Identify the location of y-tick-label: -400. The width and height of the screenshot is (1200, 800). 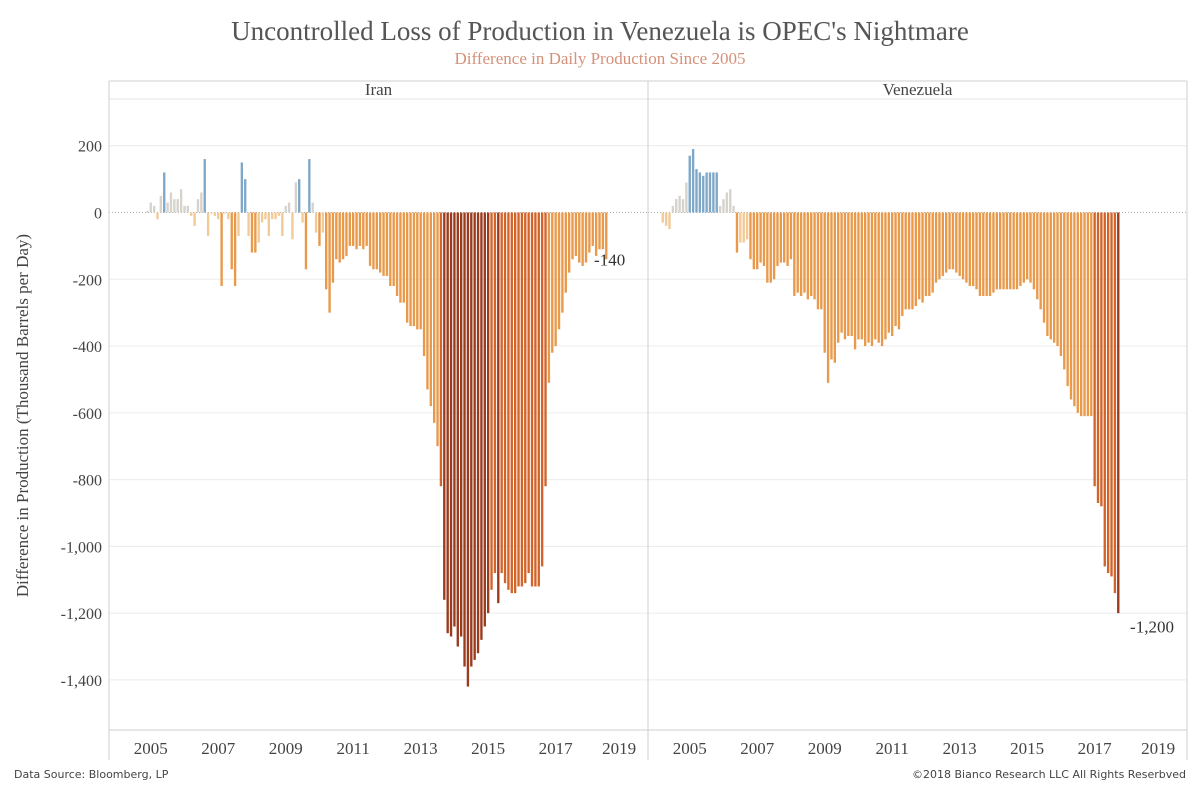
(87, 347).